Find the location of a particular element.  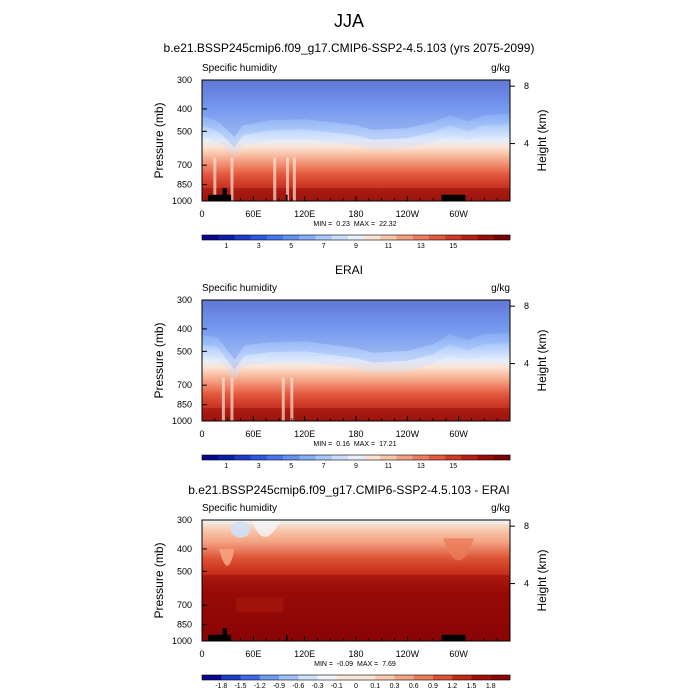

min-max-min-label: MIN = is located at coordinates (322, 224).